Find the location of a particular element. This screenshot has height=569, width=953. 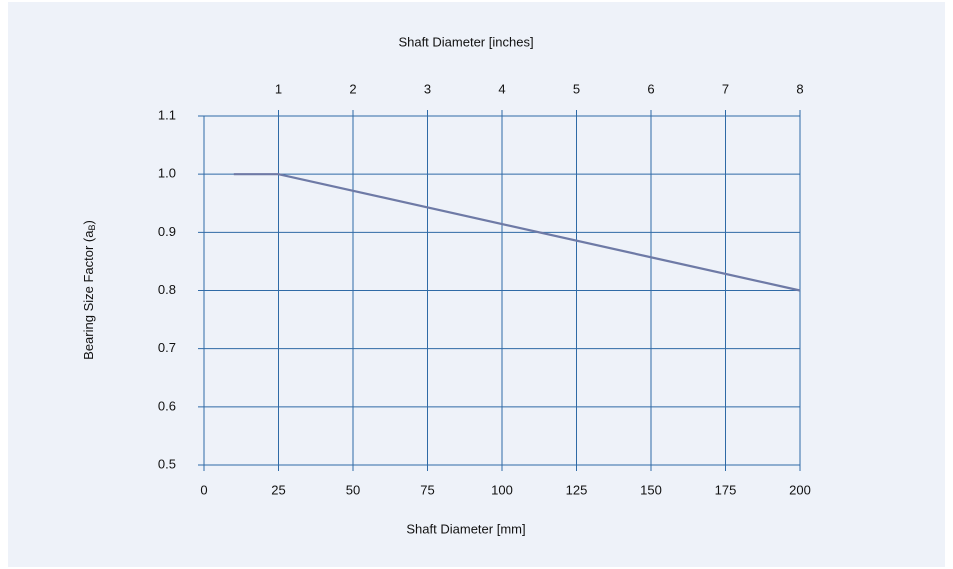

y-tick-label: 0.9 is located at coordinates (167, 231).